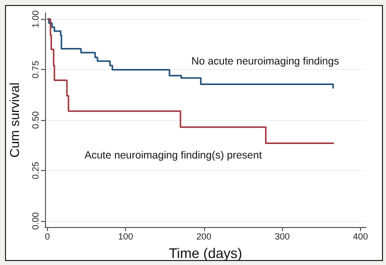  I want to click on y-tick-label: 0.00, so click(35, 221).